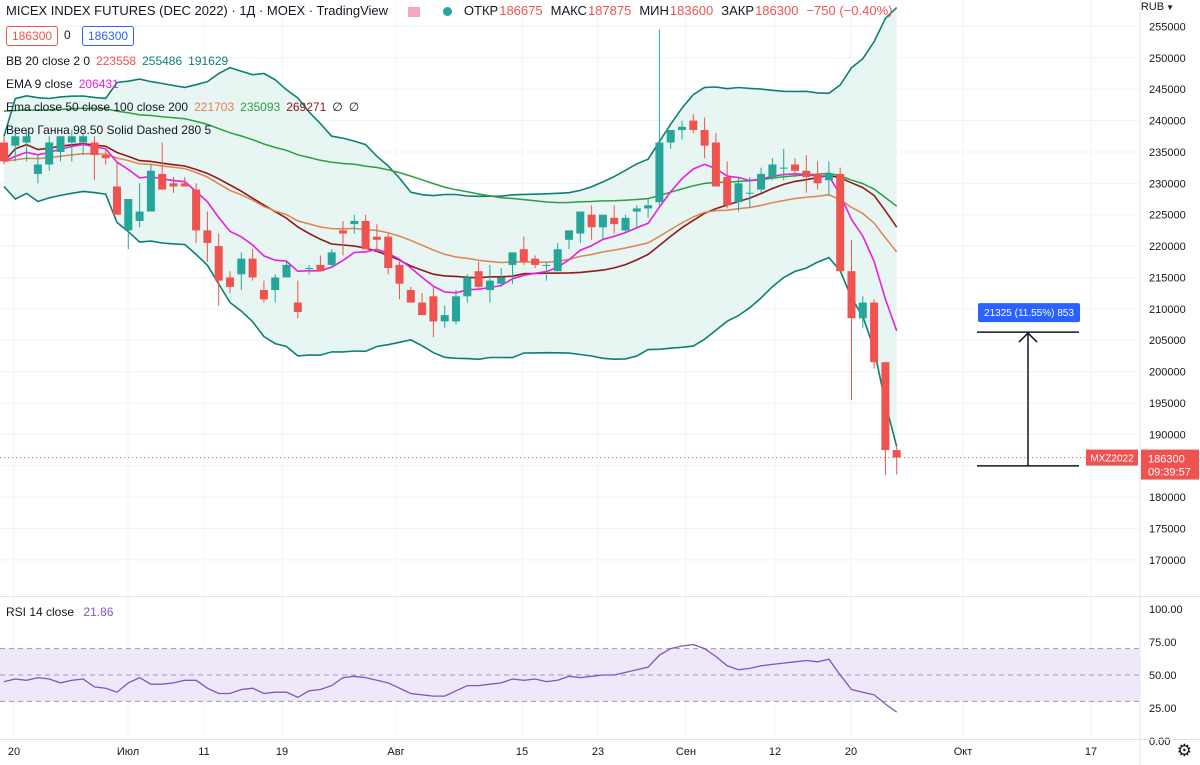  What do you see at coordinates (1029, 313) in the screenshot?
I see `measure-label: 21325 (11.55%) 853` at bounding box center [1029, 313].